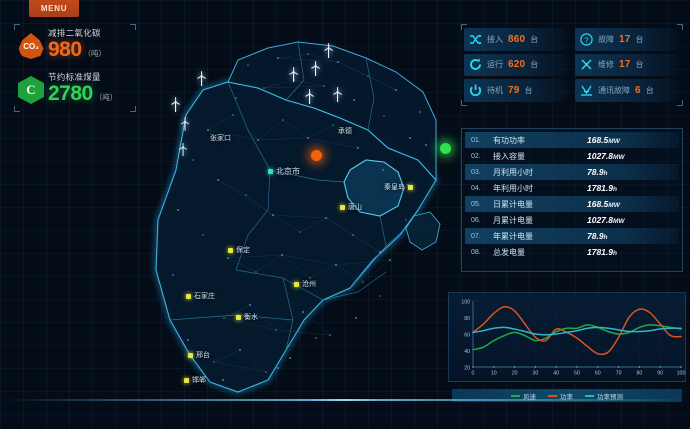  I want to click on corner-mark-br, so click(680, 103).